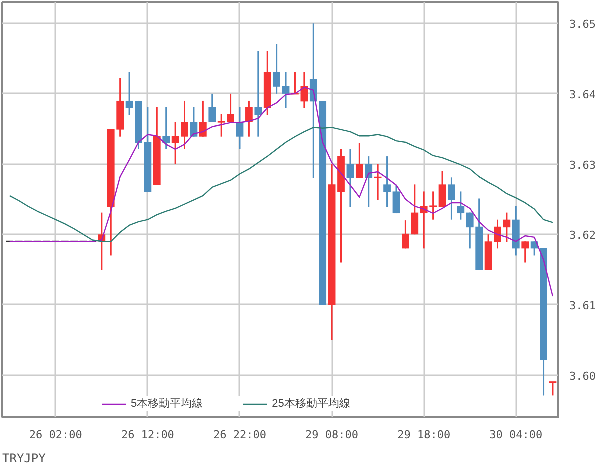  What do you see at coordinates (55, 435) in the screenshot?
I see `x-tick-label: 26 02:00` at bounding box center [55, 435].